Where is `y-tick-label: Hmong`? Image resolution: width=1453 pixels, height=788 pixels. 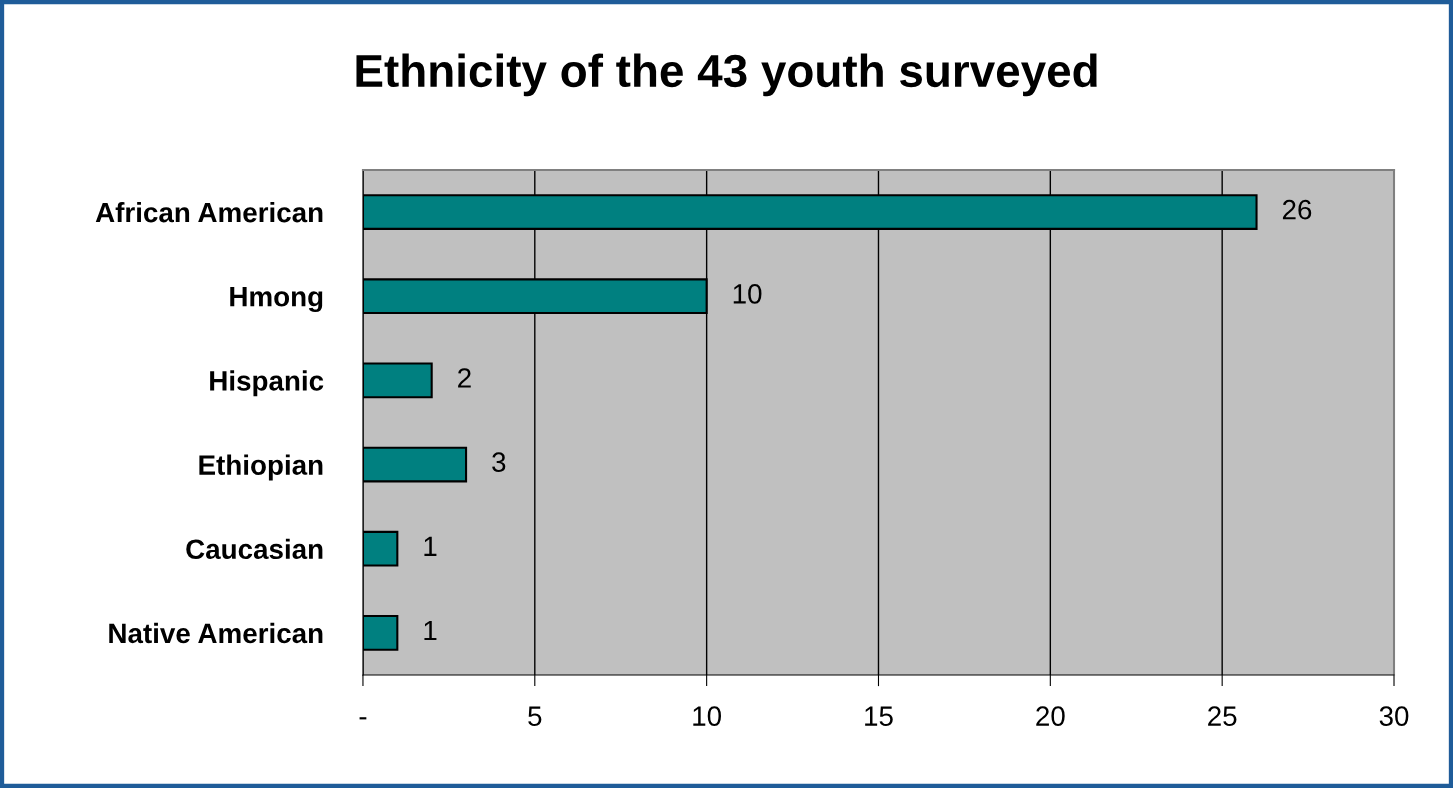 y-tick-label: Hmong is located at coordinates (276, 300).